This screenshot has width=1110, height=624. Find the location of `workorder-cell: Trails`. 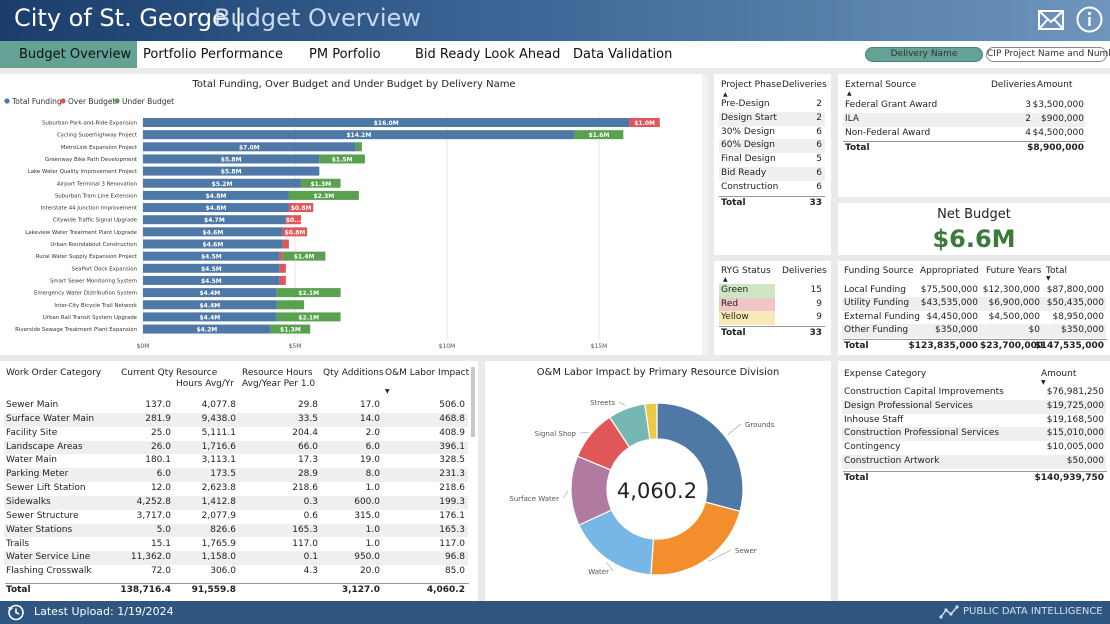

workorder-cell: Trails is located at coordinates (18, 543).